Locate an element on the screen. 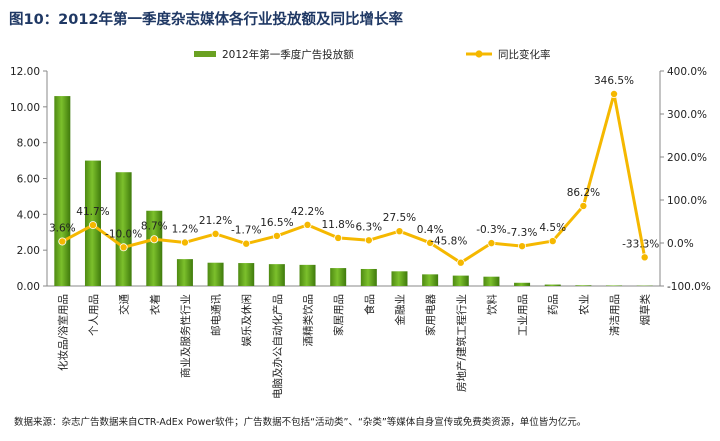 The height and width of the screenshot is (441, 720). legend-label-line: 同比变化率 is located at coordinates (524, 54).